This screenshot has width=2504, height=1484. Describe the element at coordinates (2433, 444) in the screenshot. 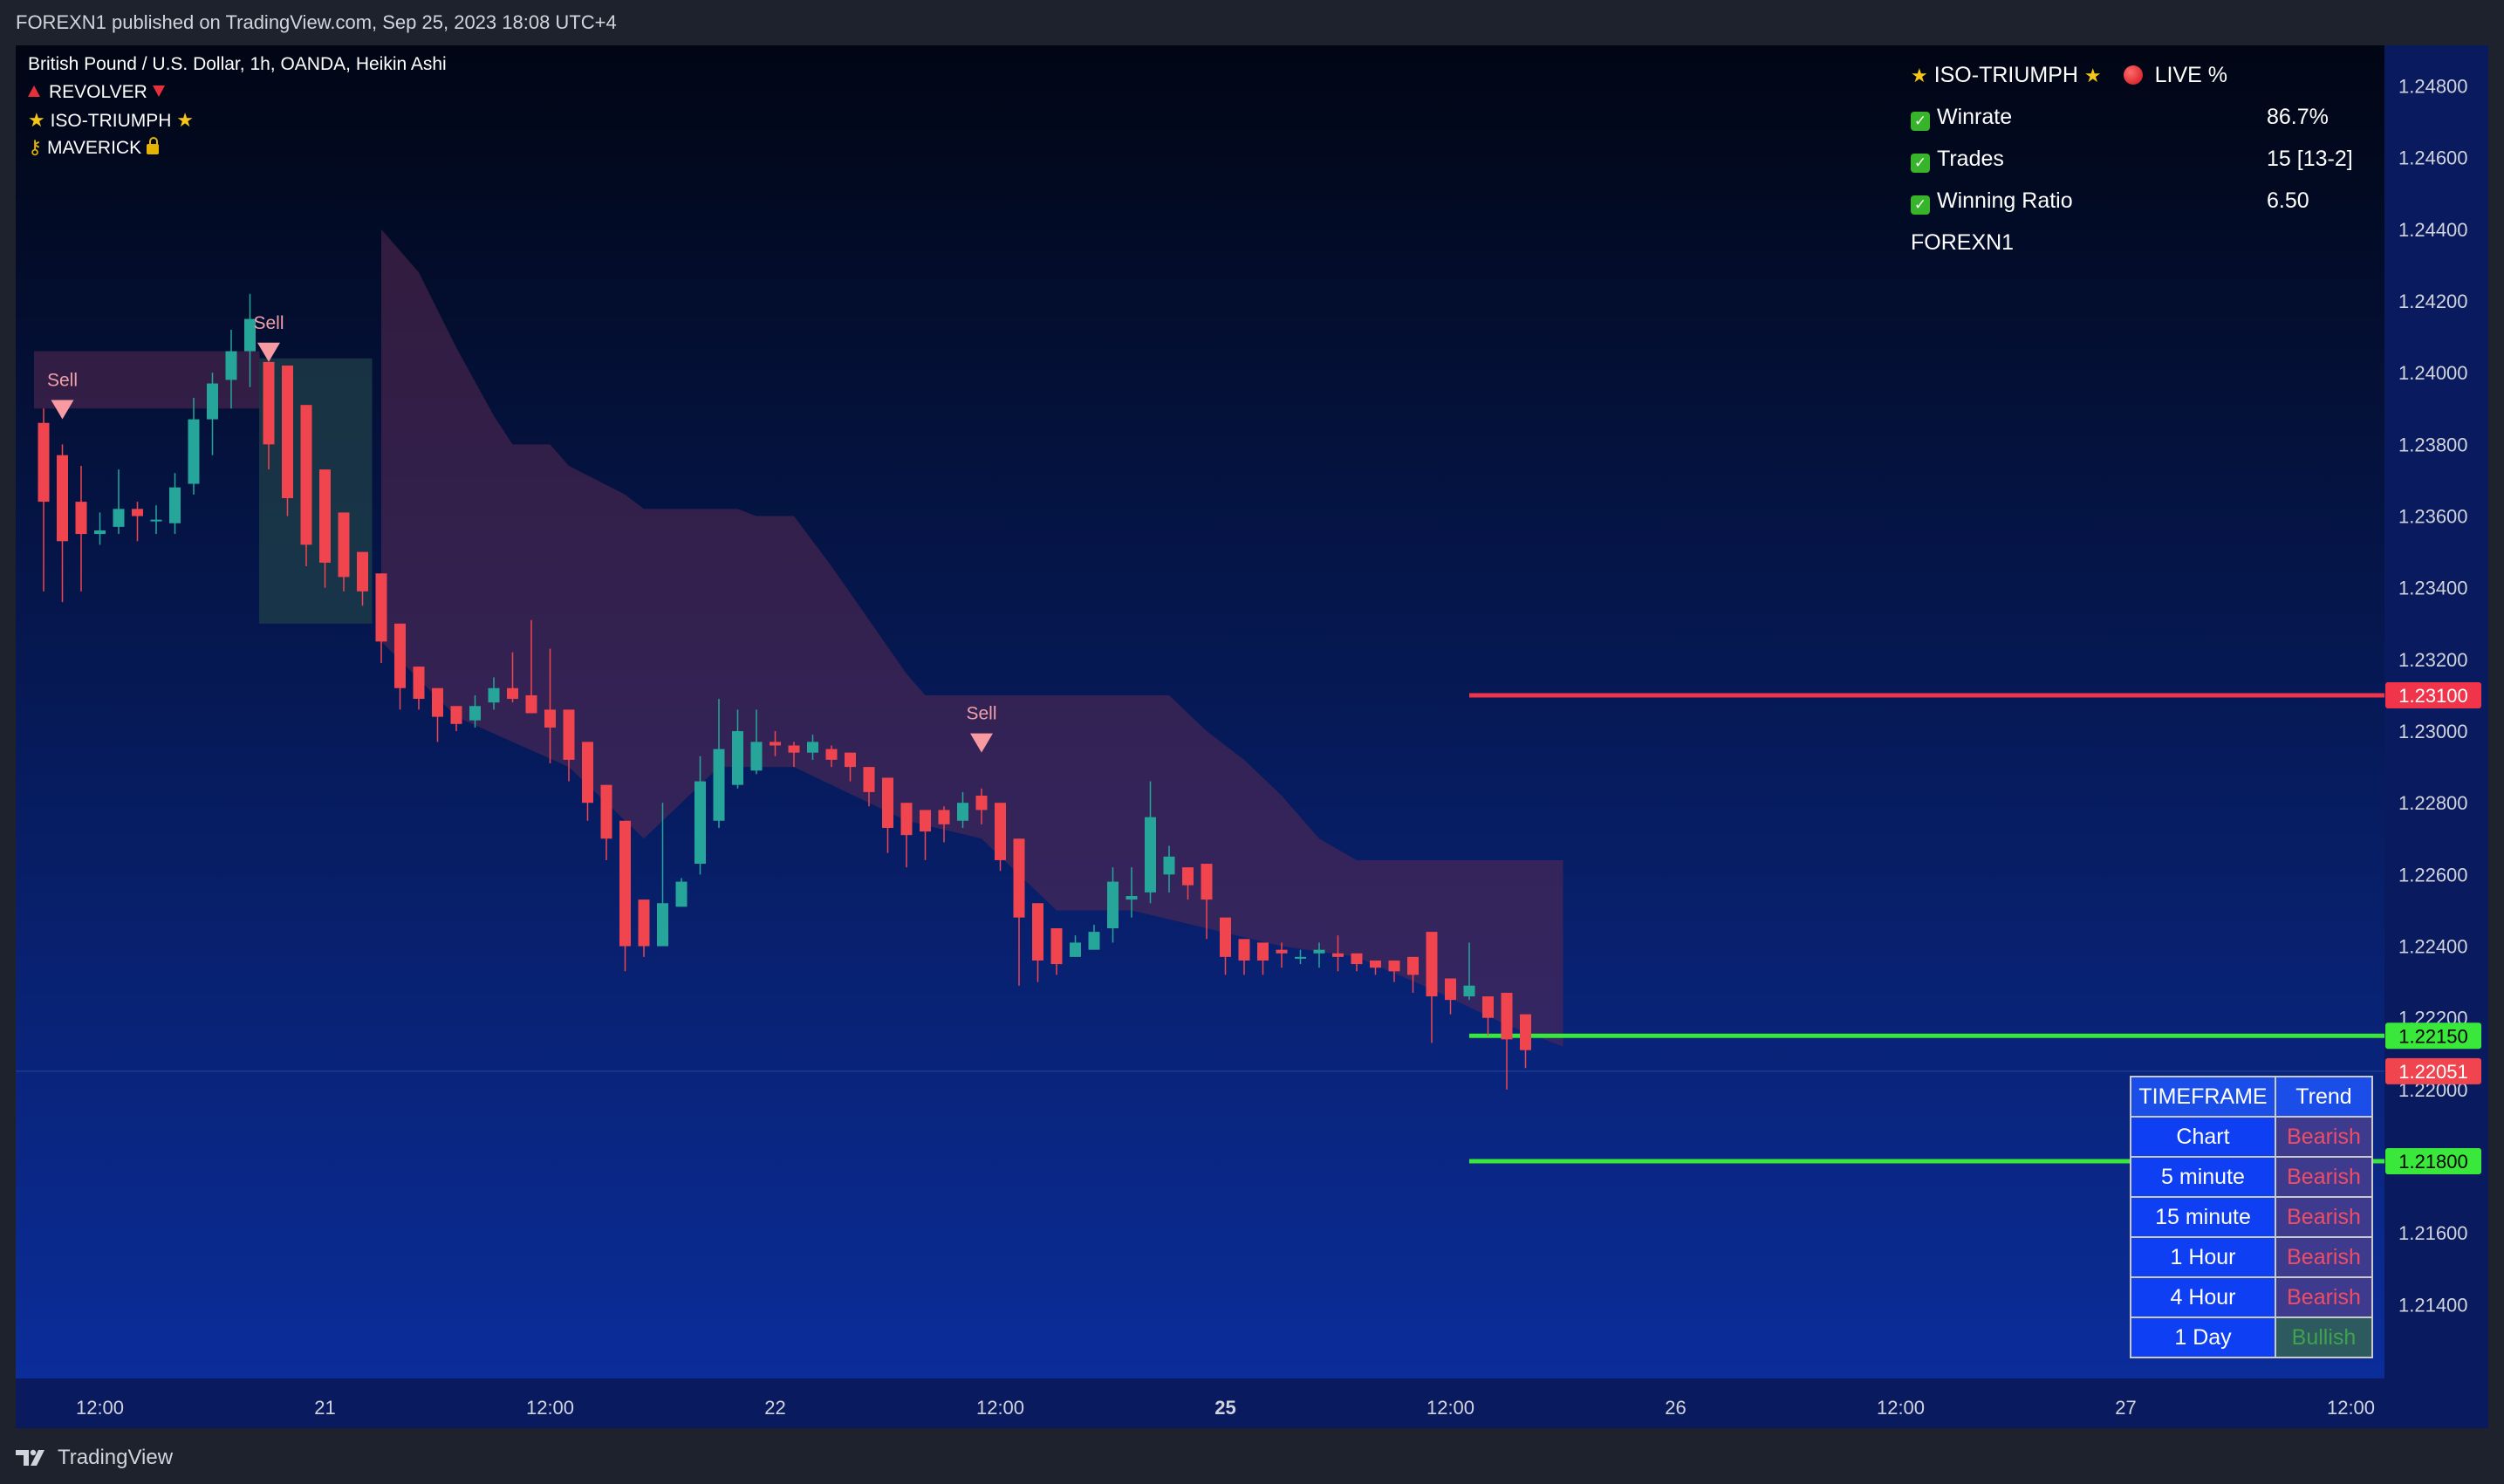

I see `y-axis-tick-label: 1.23800` at that location.